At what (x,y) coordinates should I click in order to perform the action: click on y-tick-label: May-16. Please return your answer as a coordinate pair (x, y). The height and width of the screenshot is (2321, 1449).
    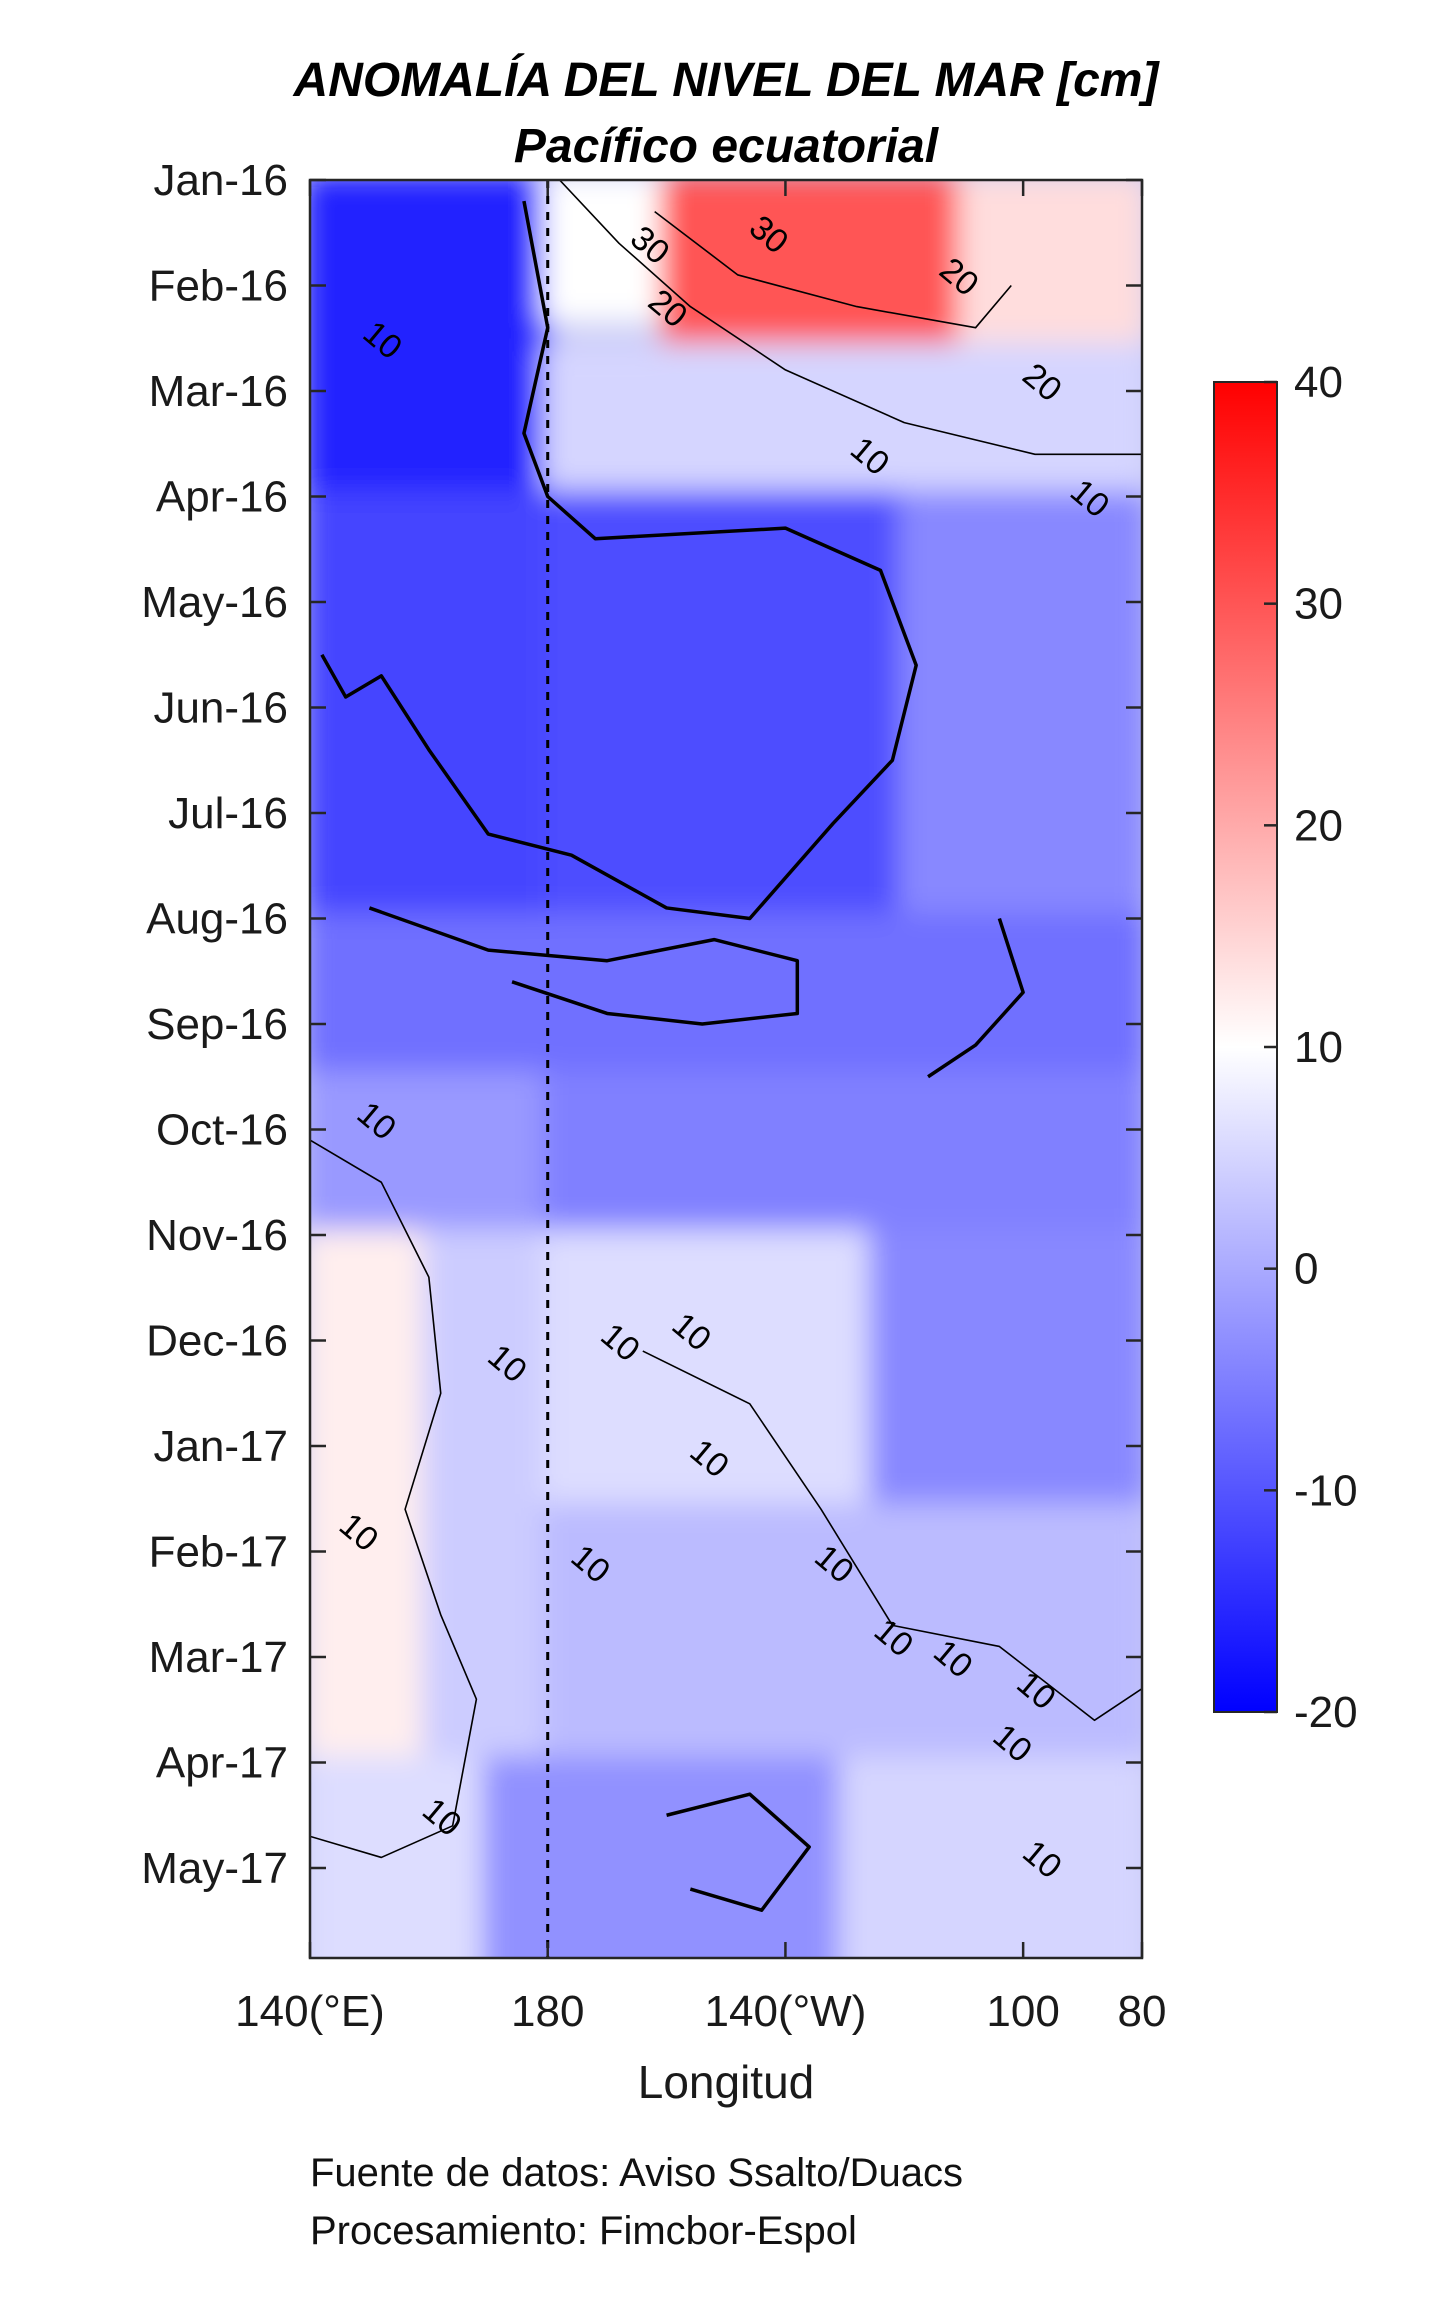
    Looking at the image, I should click on (214, 602).